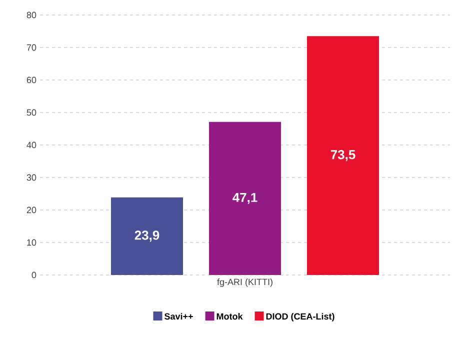 This screenshot has height=342, width=459. I want to click on y-tick-label: 10, so click(31, 242).